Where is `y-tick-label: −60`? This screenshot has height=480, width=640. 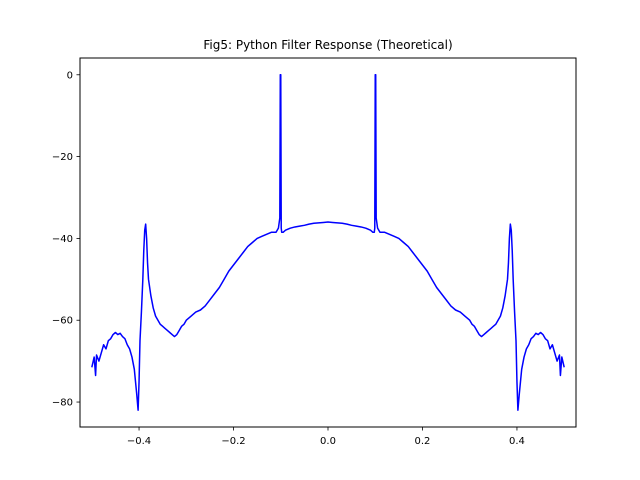
y-tick-label: −60 is located at coordinates (62, 321).